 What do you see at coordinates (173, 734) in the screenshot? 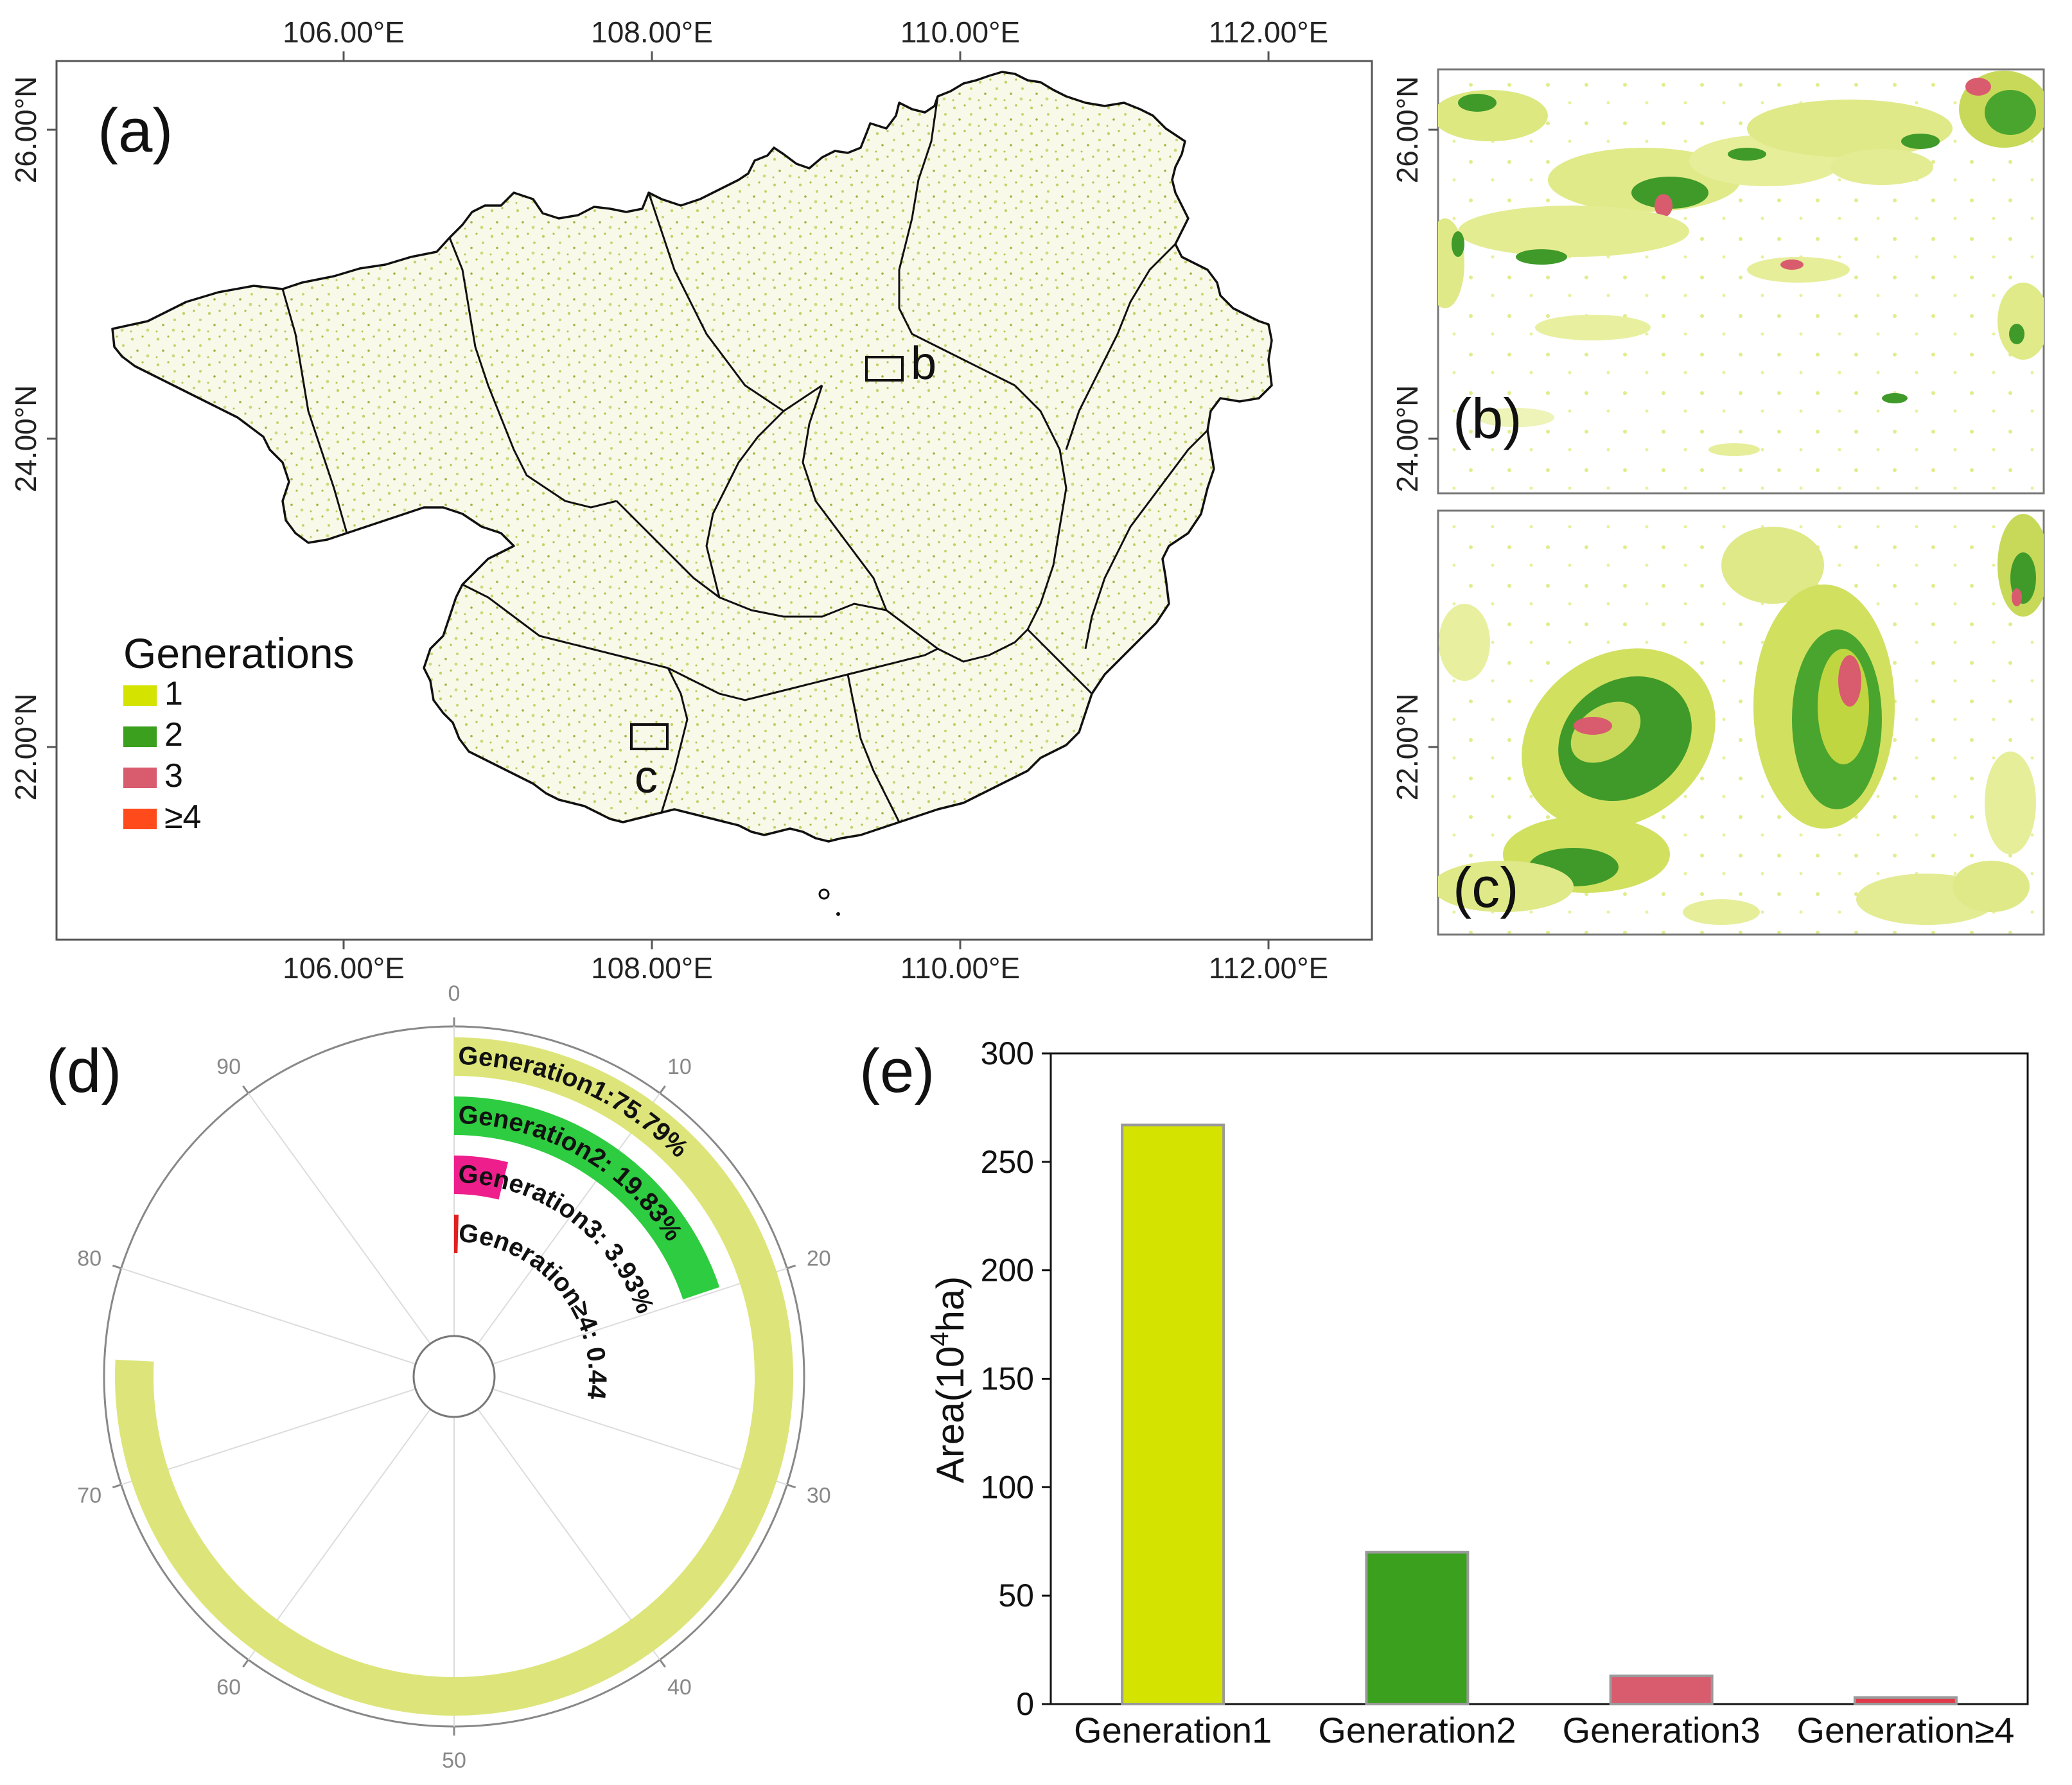
I see `legend-label-2: 2` at bounding box center [173, 734].